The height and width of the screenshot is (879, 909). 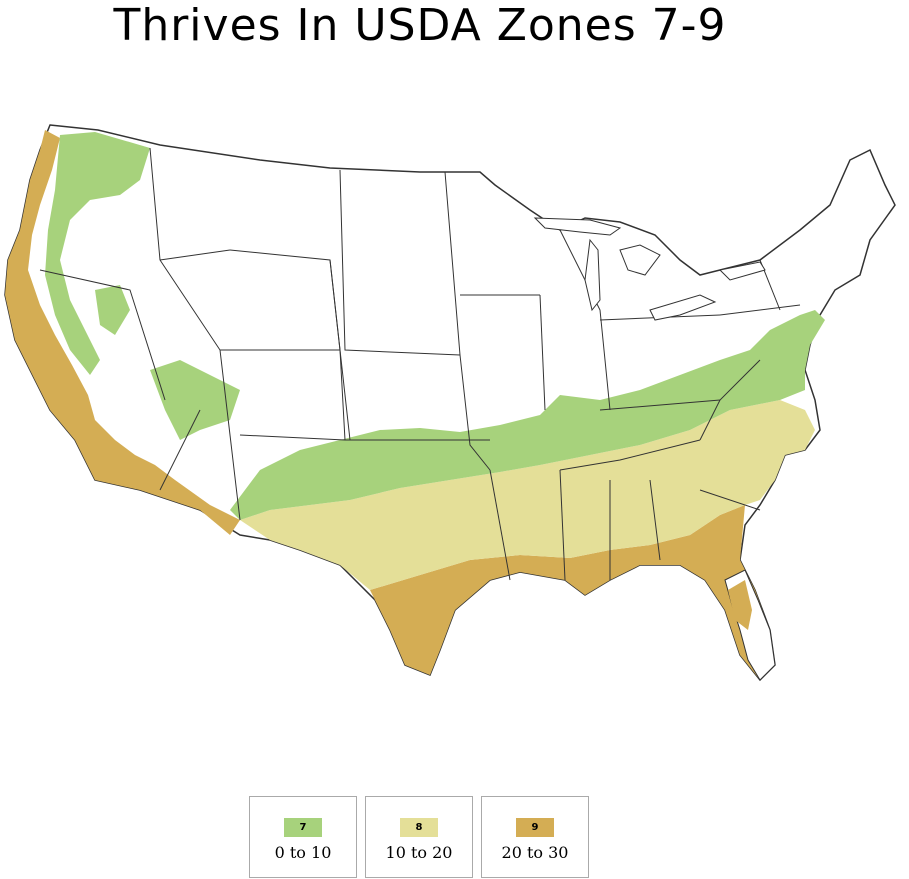 I want to click on legend-item-zone-8: 8 10 to 20, so click(x=419, y=837).